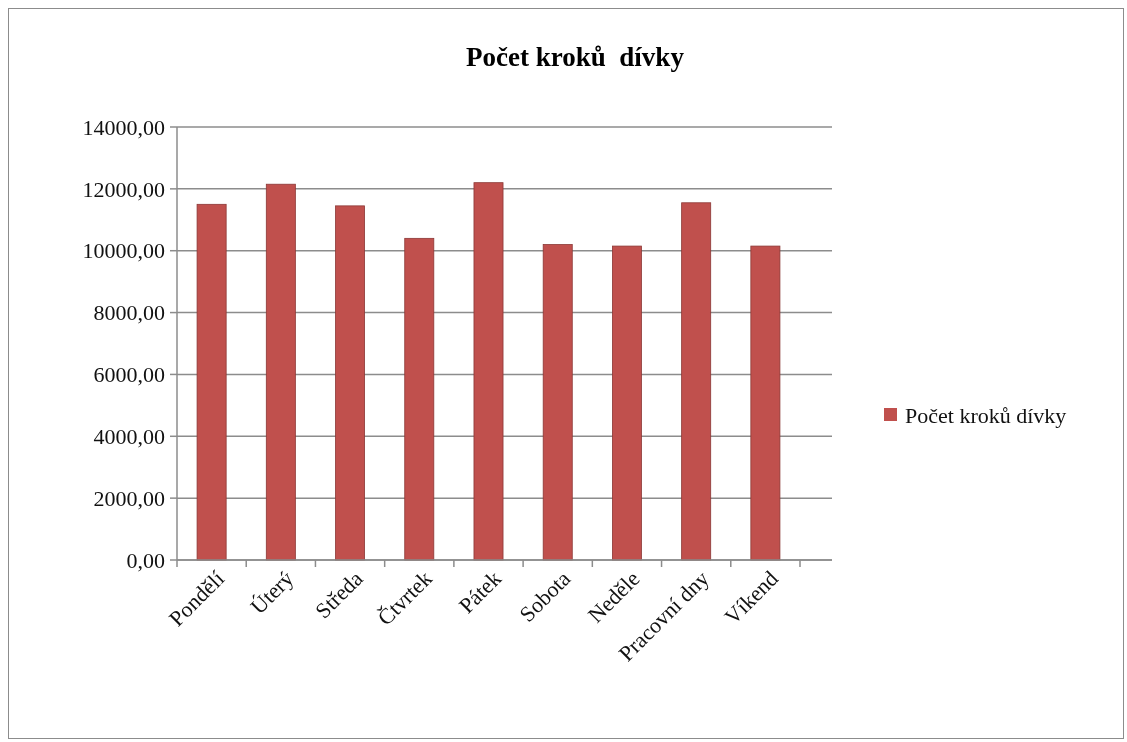 Image resolution: width=1127 pixels, height=742 pixels. What do you see at coordinates (129, 375) in the screenshot?
I see `y-tick-label: 6000,00` at bounding box center [129, 375].